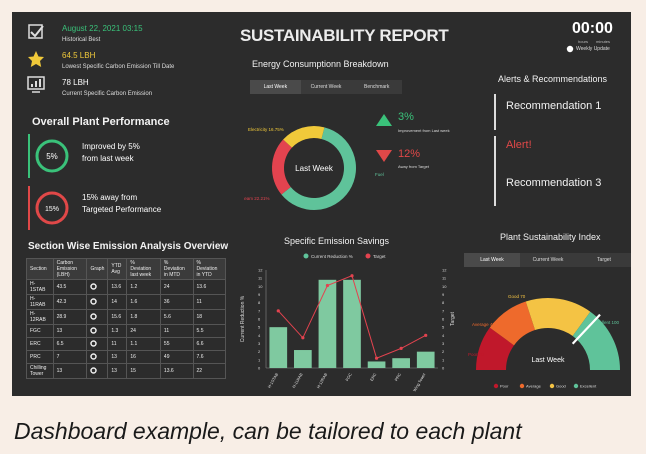 This screenshot has width=646, height=454. I want to click on recommendation-3: Recommendation 3, so click(554, 183).